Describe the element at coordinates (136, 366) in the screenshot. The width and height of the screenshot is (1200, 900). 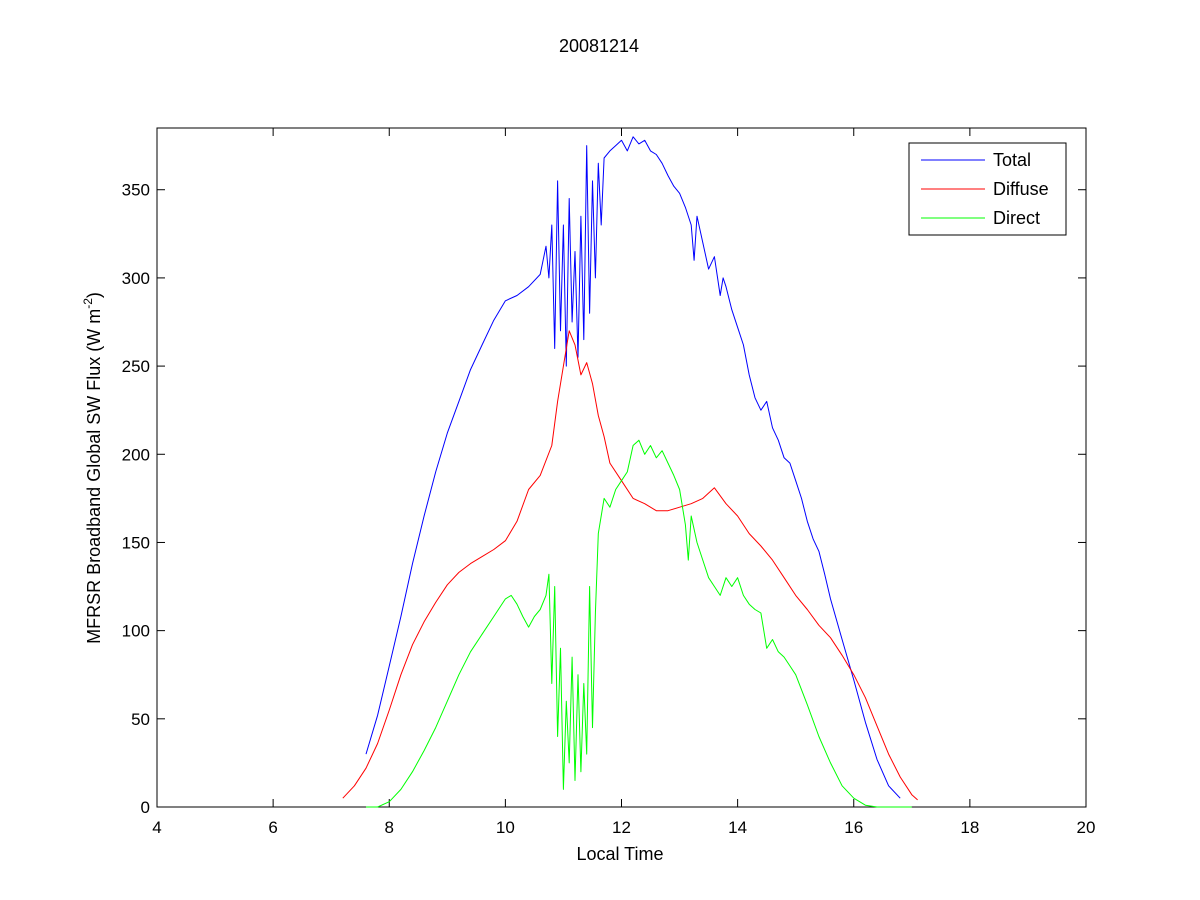
I see `y-tick-label: 250` at that location.